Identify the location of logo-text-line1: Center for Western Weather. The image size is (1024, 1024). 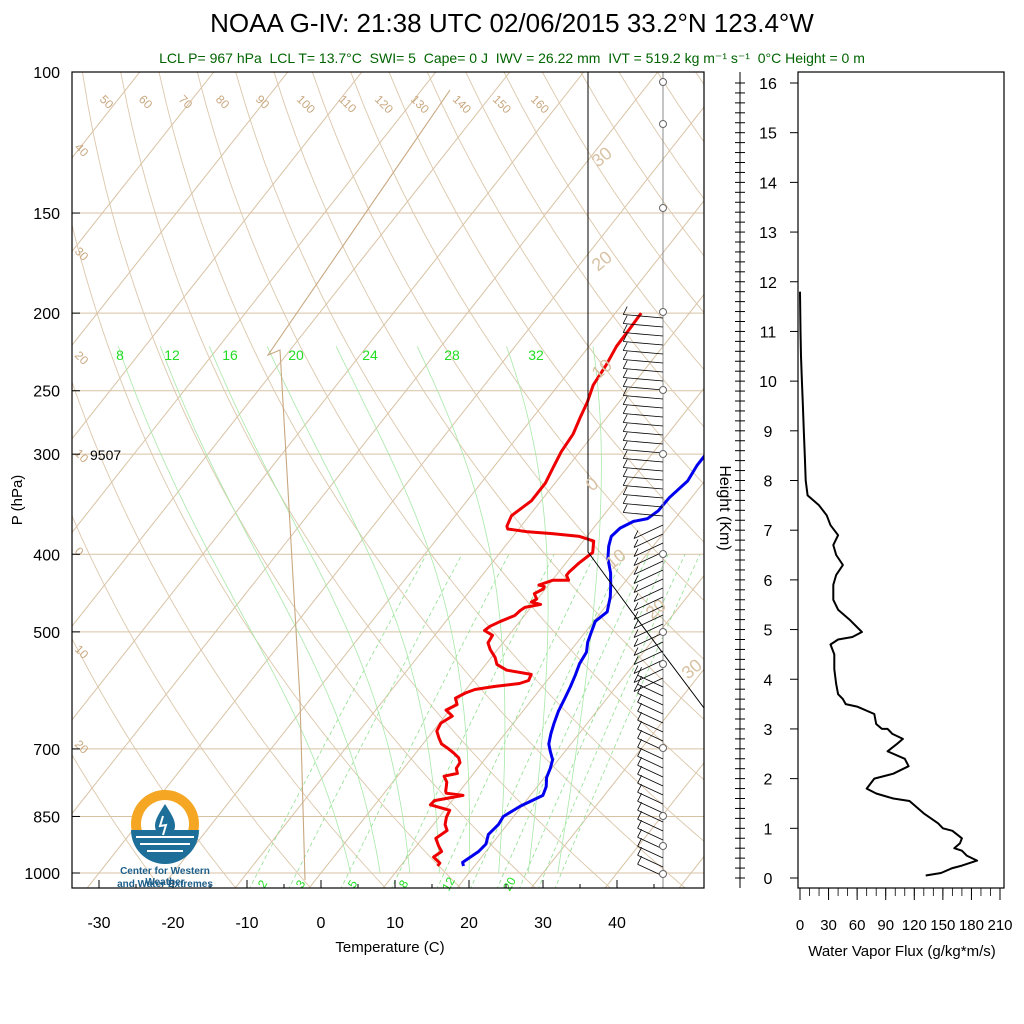
(165, 877).